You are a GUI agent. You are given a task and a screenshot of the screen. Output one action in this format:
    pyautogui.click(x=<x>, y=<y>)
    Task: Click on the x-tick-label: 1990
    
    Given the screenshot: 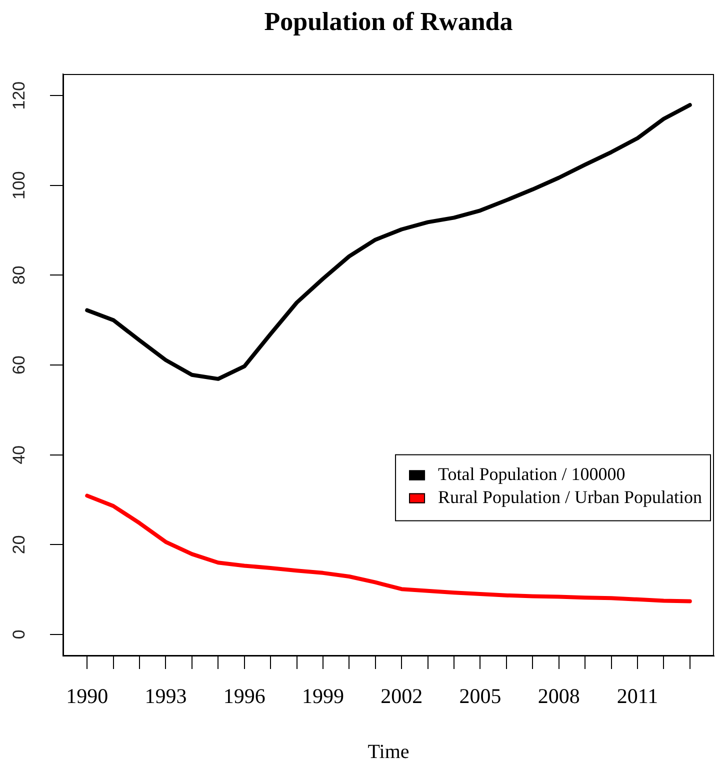 What is the action you would take?
    pyautogui.click(x=87, y=696)
    